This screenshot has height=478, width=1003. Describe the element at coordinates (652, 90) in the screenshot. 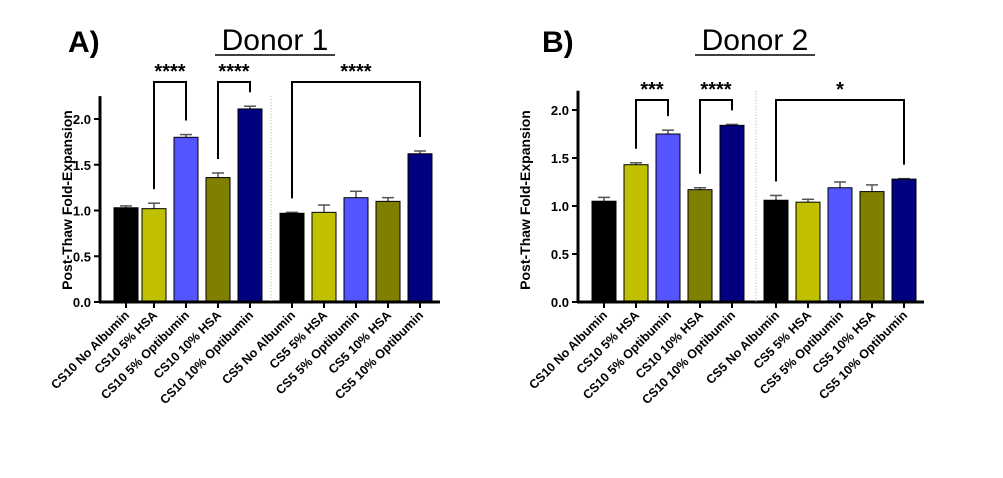

I see `significance-label: ***` at that location.